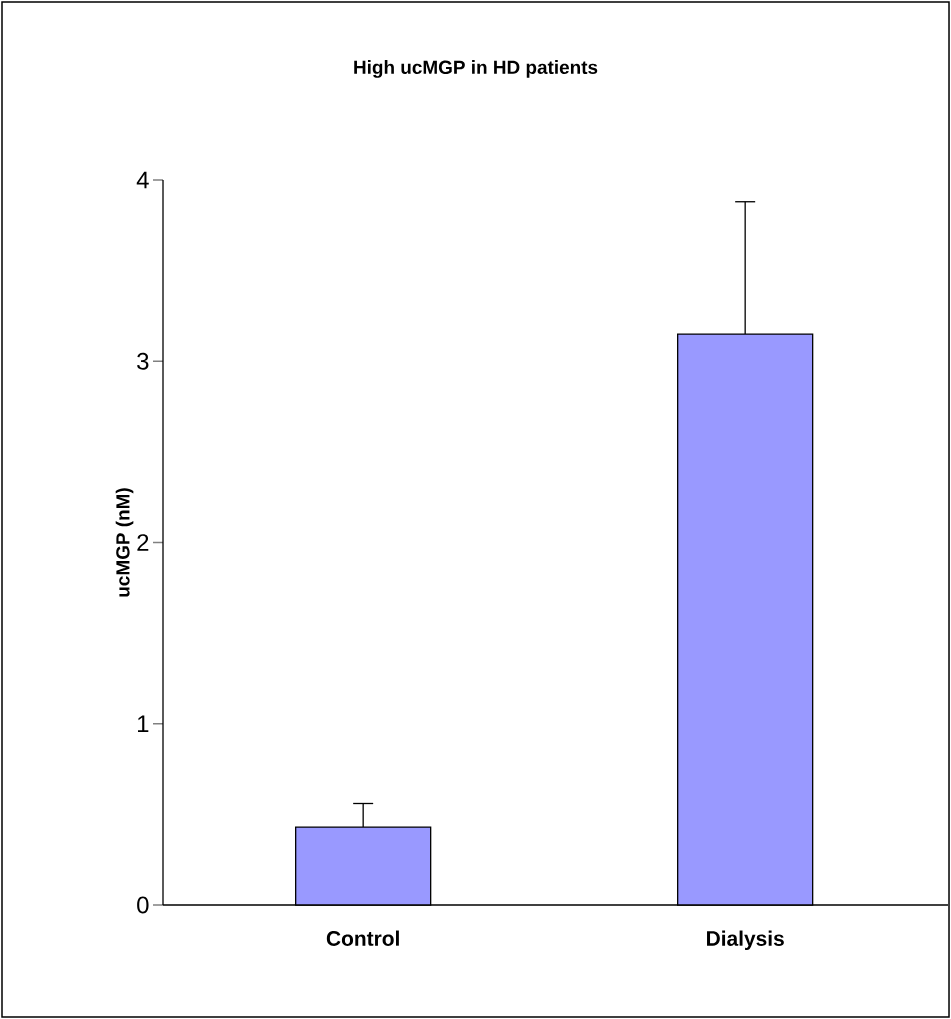  What do you see at coordinates (143, 723) in the screenshot?
I see `y-tick-label: 1` at bounding box center [143, 723].